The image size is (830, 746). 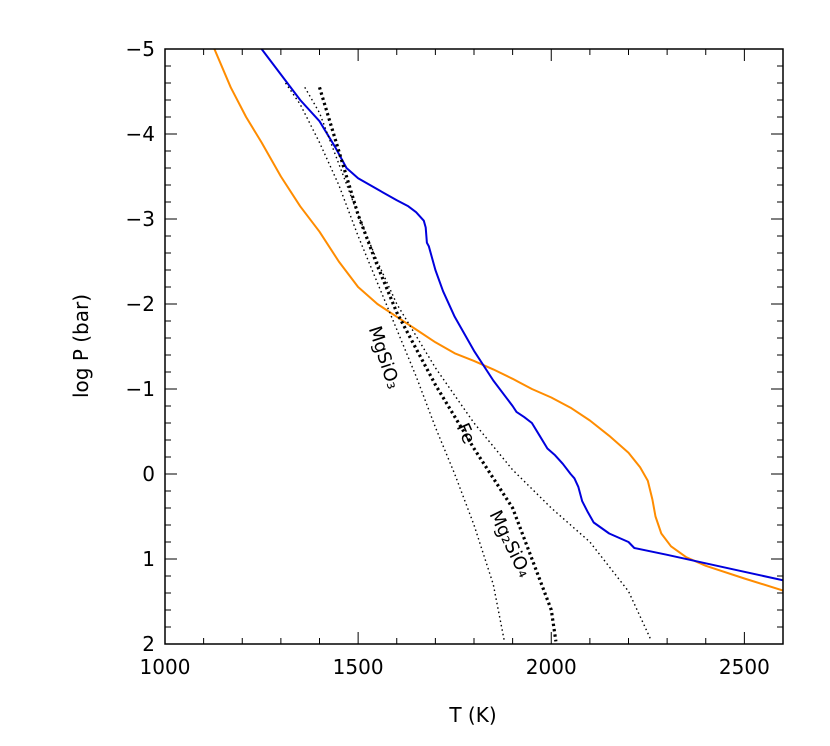 What do you see at coordinates (551, 667) in the screenshot?
I see `x-tick-label: 2000` at bounding box center [551, 667].